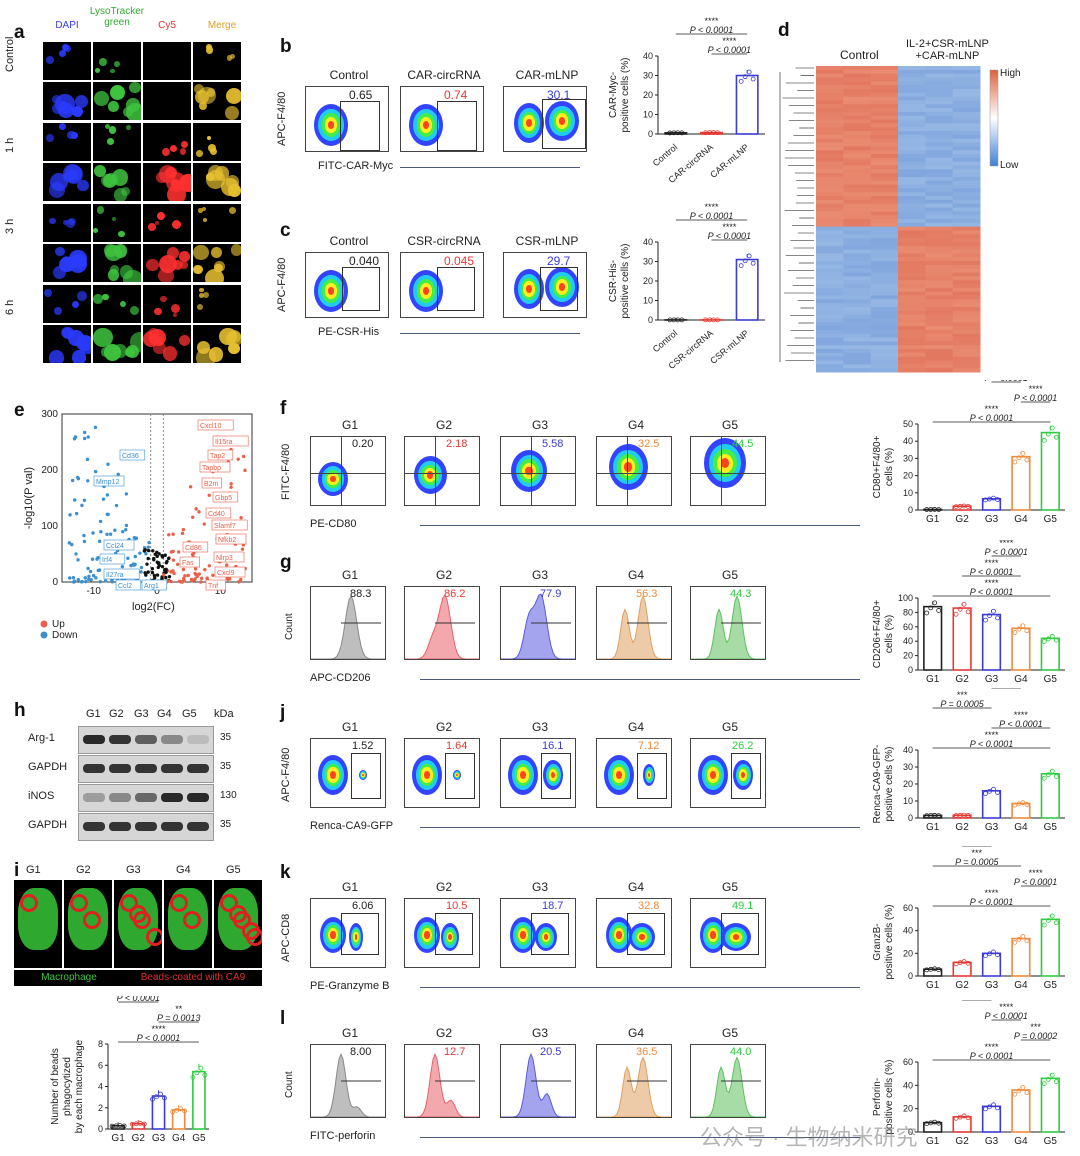 Image resolution: width=1080 pixels, height=1156 pixels. I want to click on y-tick-label: 60, so click(908, 908).